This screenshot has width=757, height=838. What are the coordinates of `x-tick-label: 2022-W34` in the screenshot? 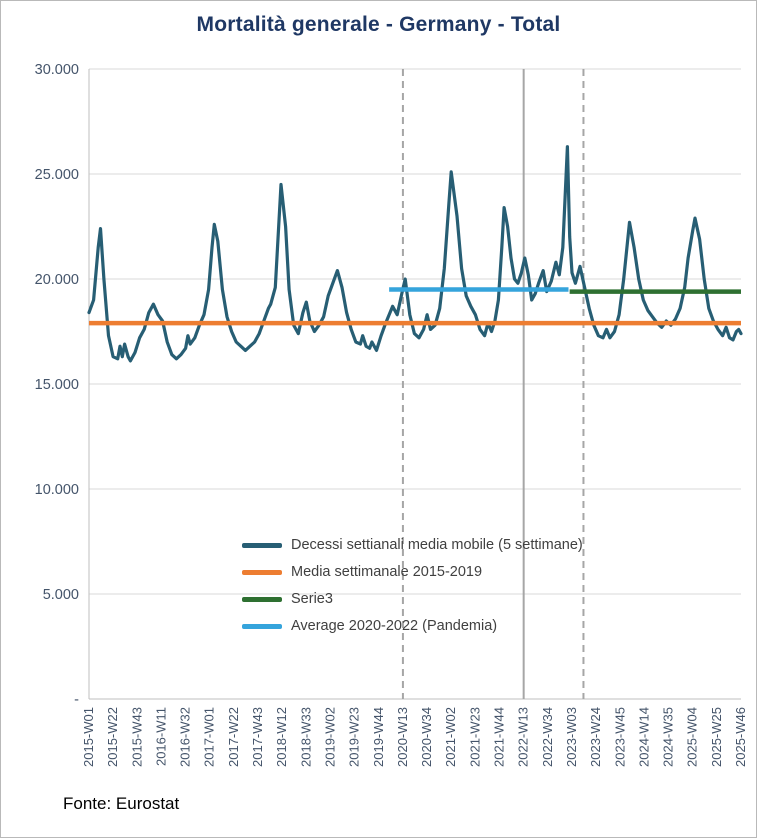 It's located at (547, 737).